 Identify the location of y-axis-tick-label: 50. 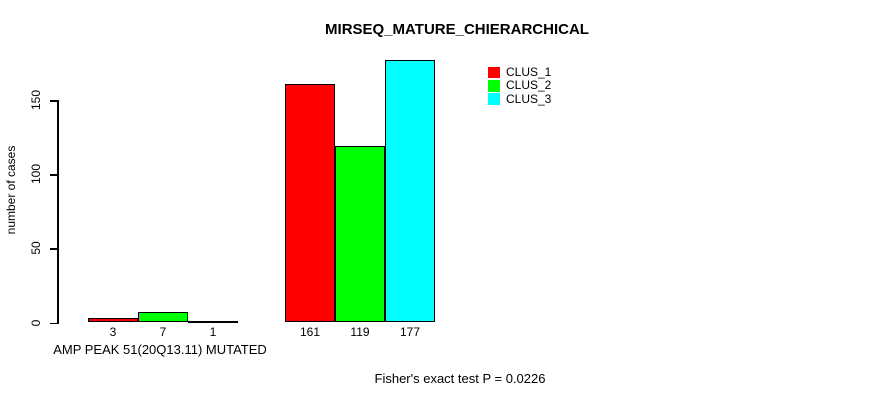
(36, 248).